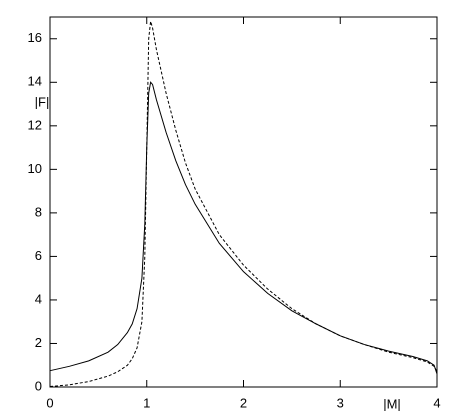  I want to click on y-tick-label: 12, so click(35, 124).